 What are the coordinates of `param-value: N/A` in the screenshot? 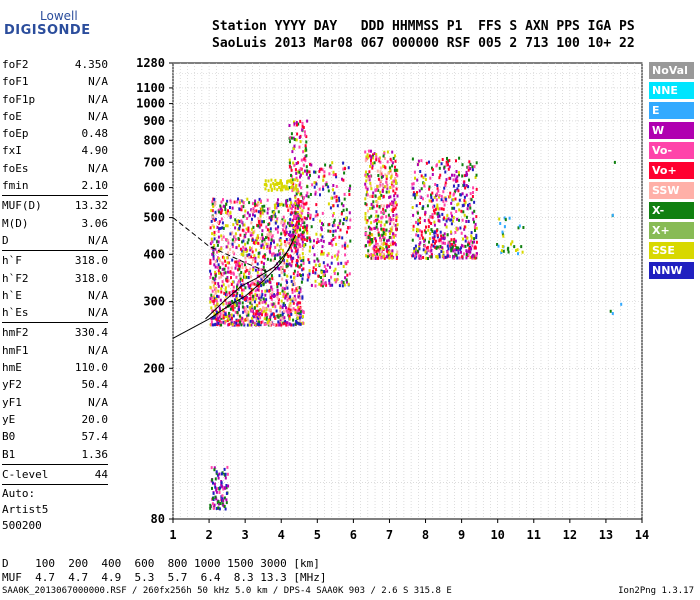 It's located at (98, 350).